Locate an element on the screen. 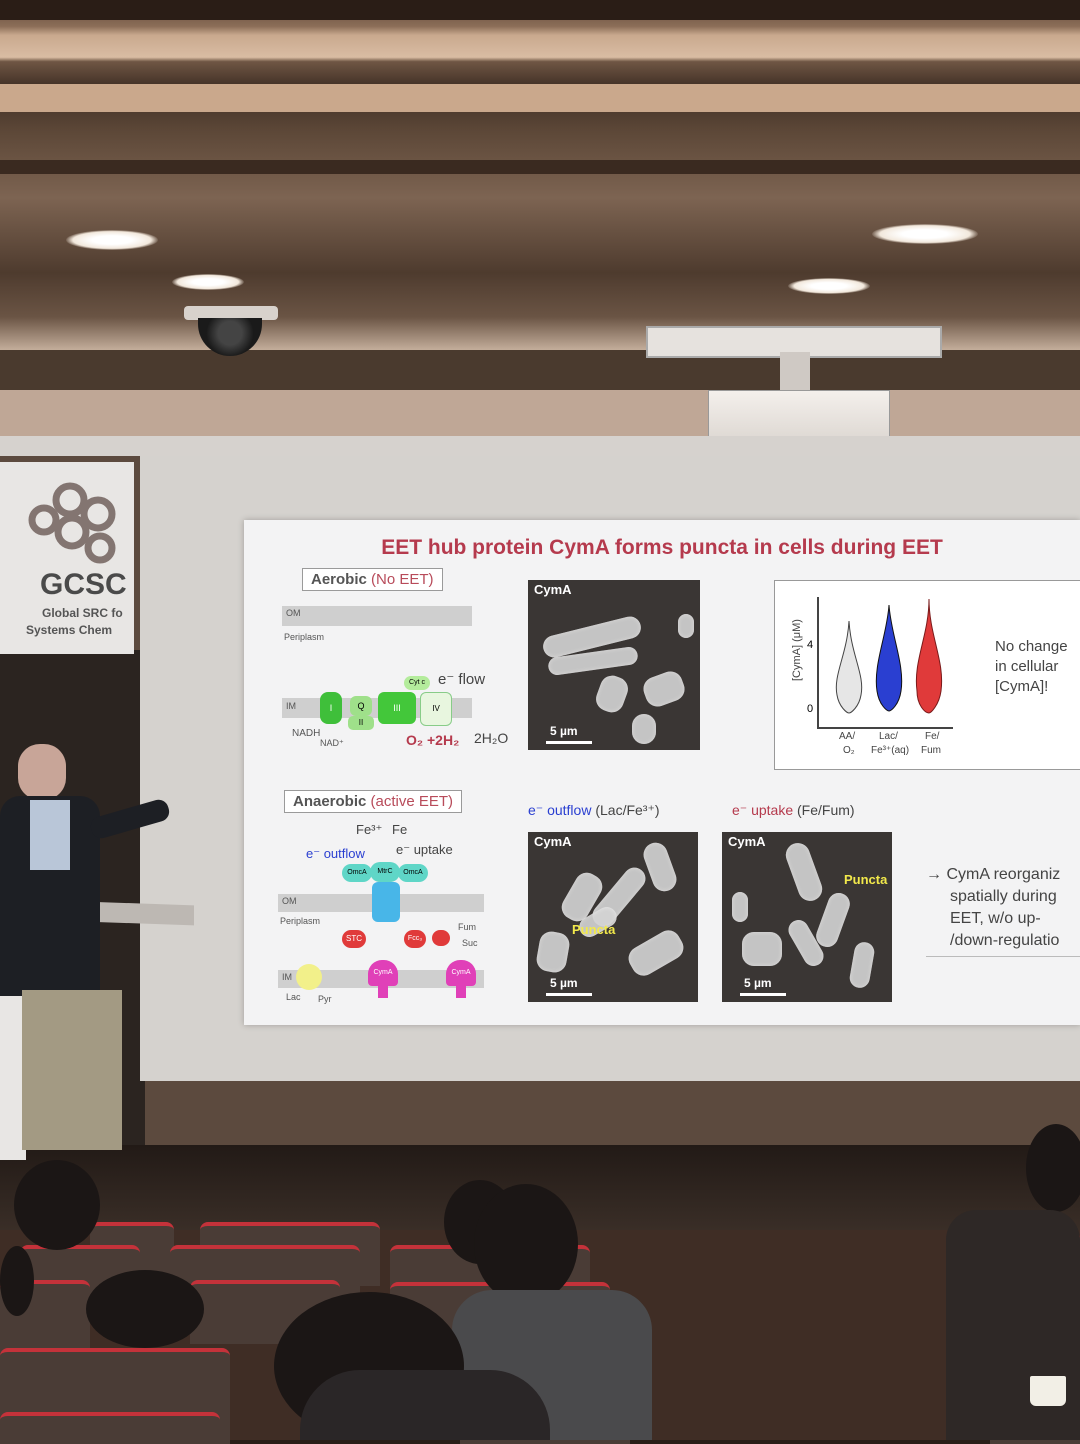 The image size is (1080, 1444). violin-y-label: [CymA] (μM) is located at coordinates (797, 650).